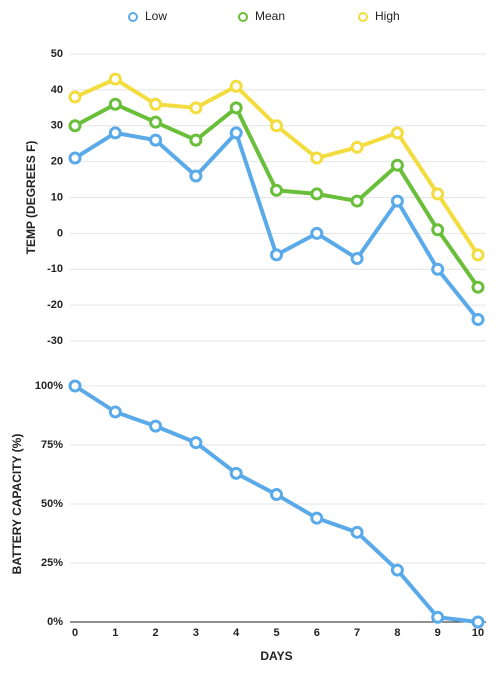  I want to click on y-tick-label: 30, so click(57, 126).